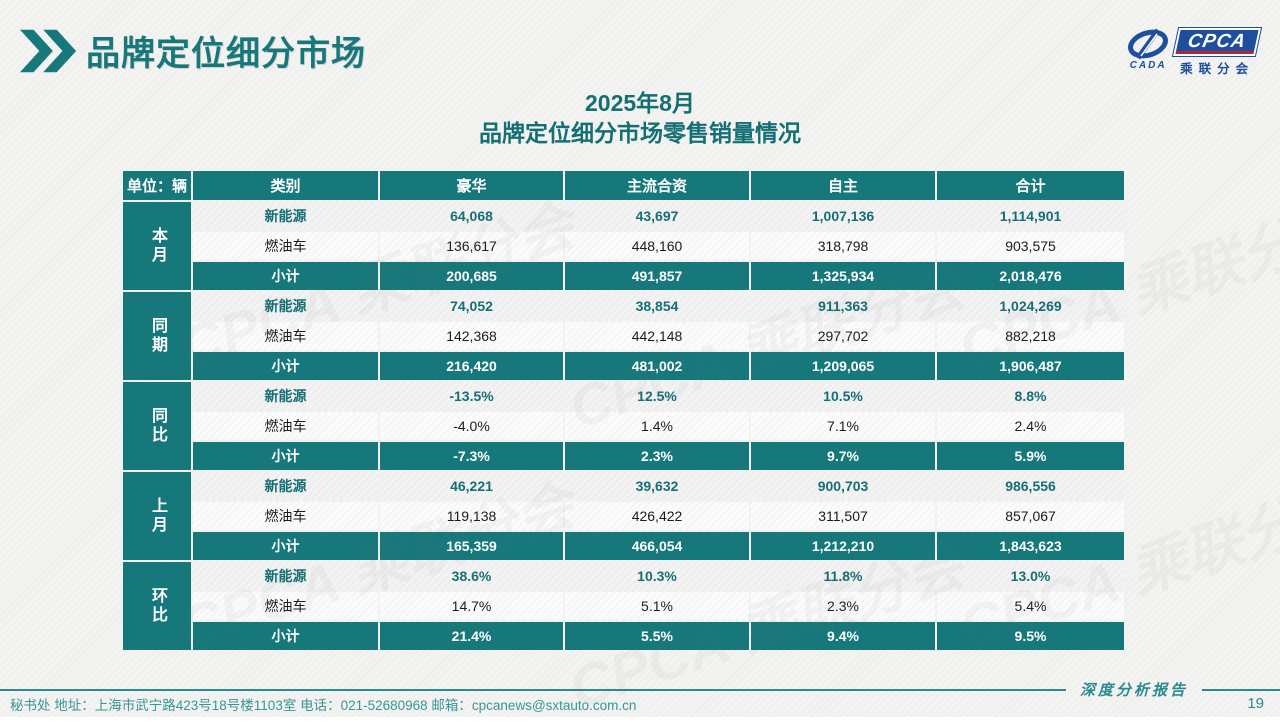  What do you see at coordinates (843, 426) in the screenshot?
I see `value-cell: 7.1%` at bounding box center [843, 426].